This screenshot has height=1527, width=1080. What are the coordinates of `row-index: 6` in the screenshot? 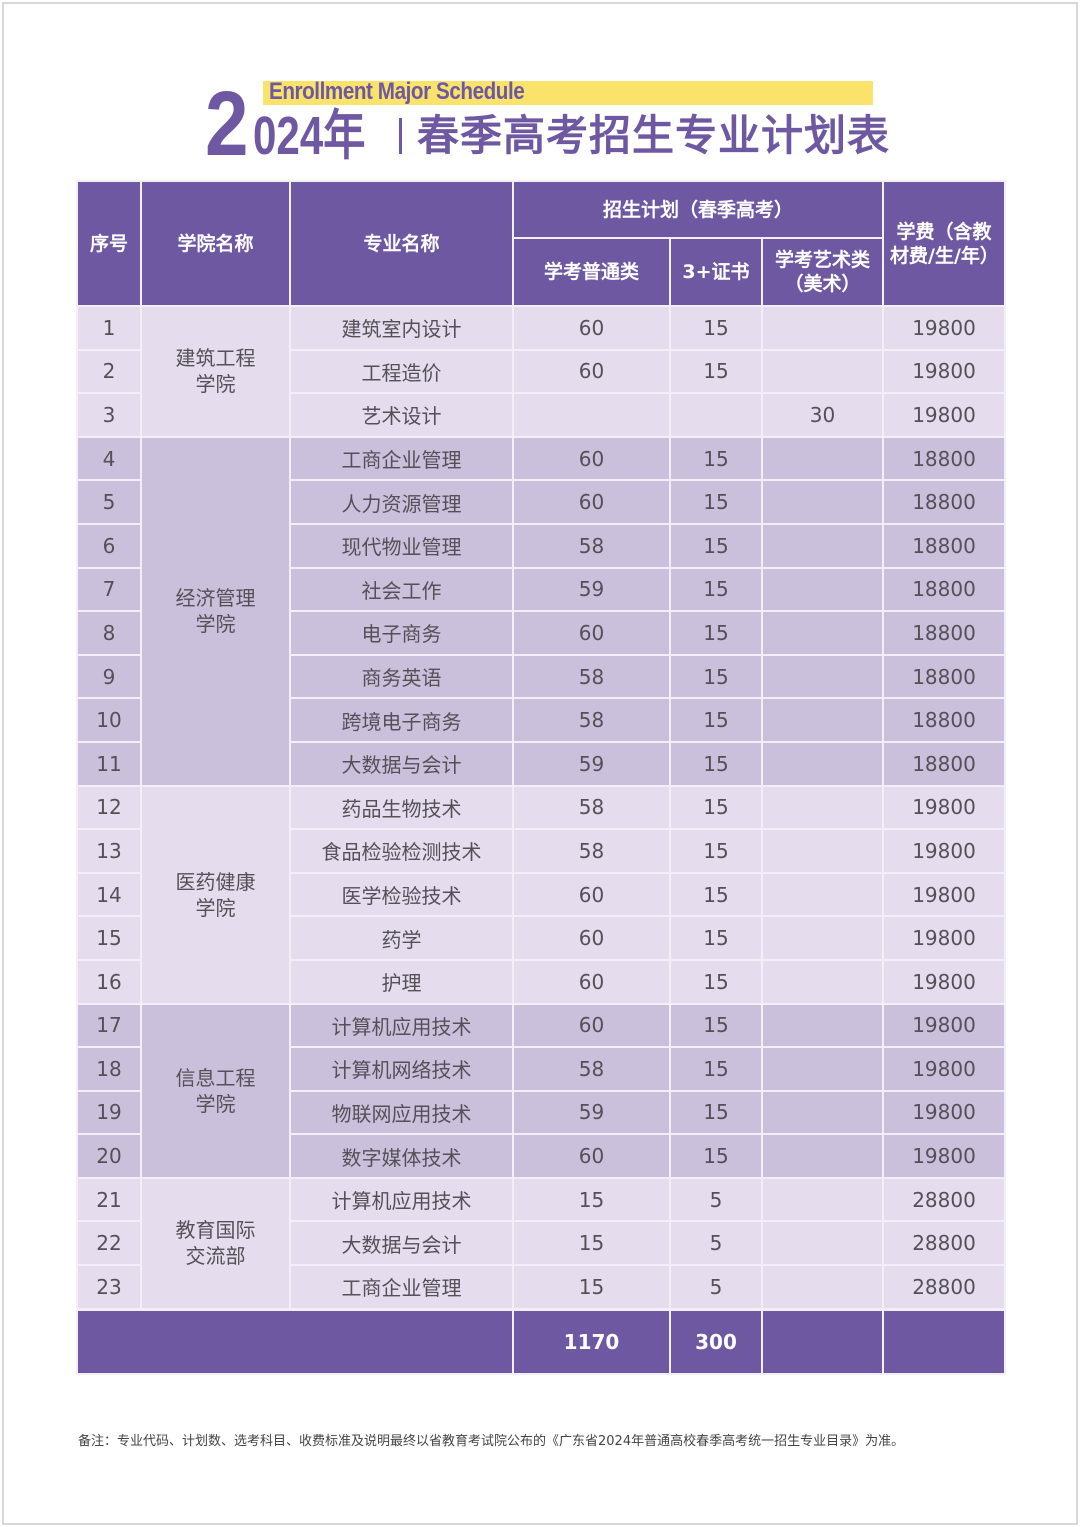 It's located at (109, 545).